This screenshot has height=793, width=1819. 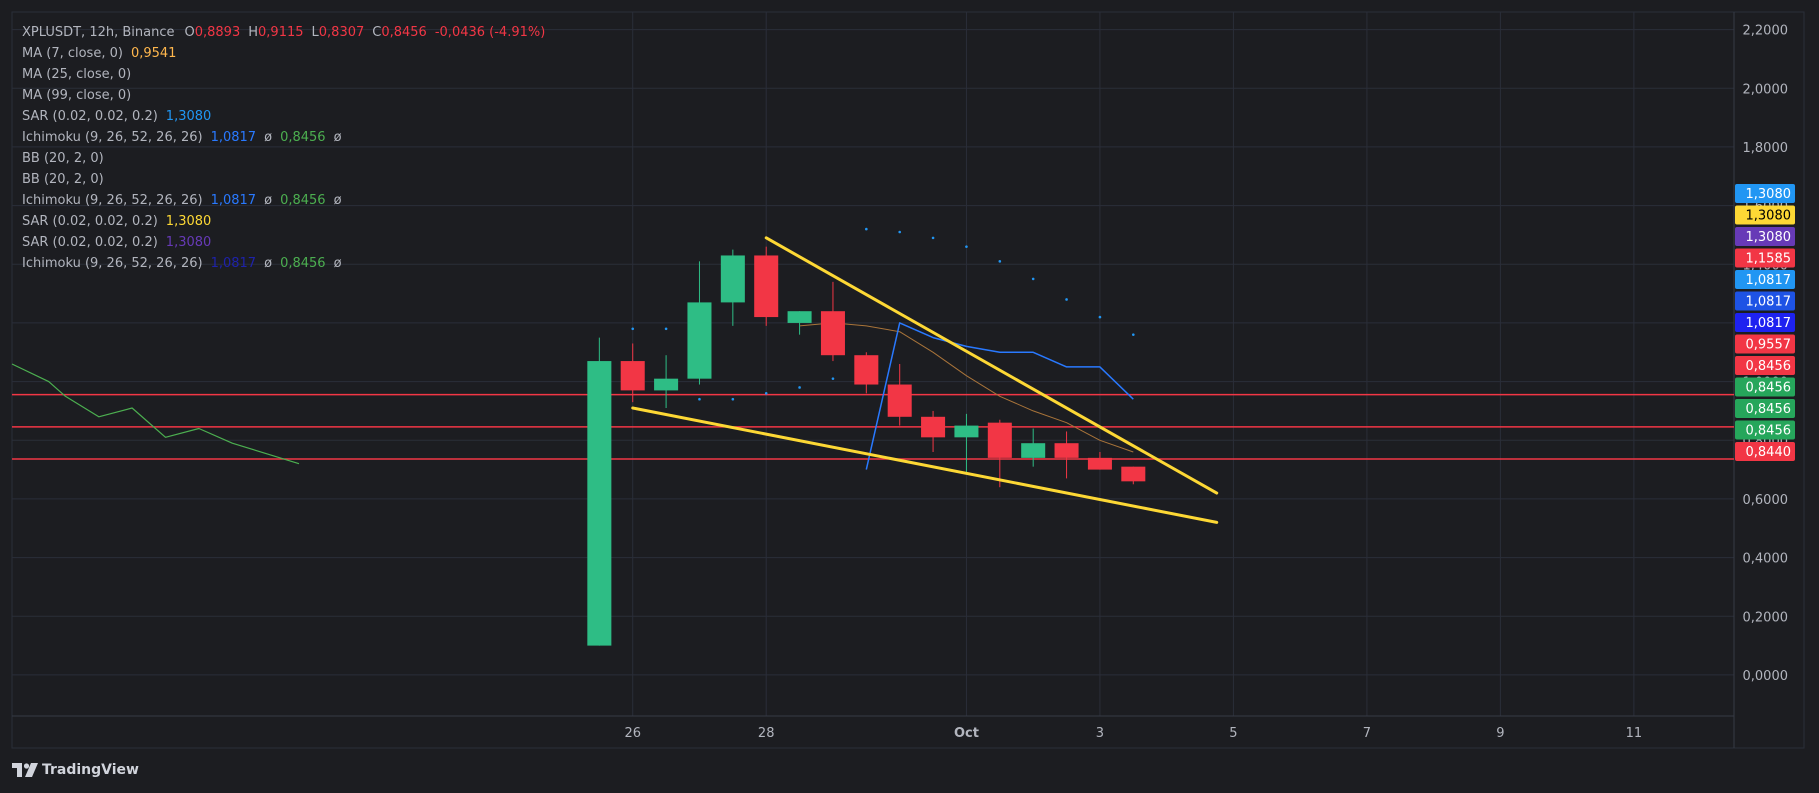 What do you see at coordinates (1769, 280) in the screenshot?
I see `price-tag-label: 1,0817` at bounding box center [1769, 280].